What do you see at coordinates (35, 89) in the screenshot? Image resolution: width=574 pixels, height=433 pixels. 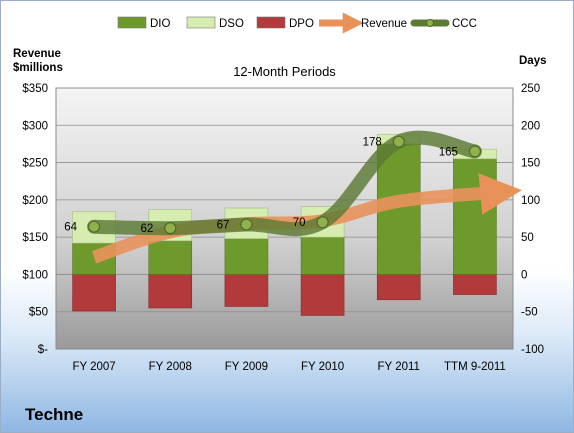 I see `left-axis-tick-label: $350` at bounding box center [35, 89].